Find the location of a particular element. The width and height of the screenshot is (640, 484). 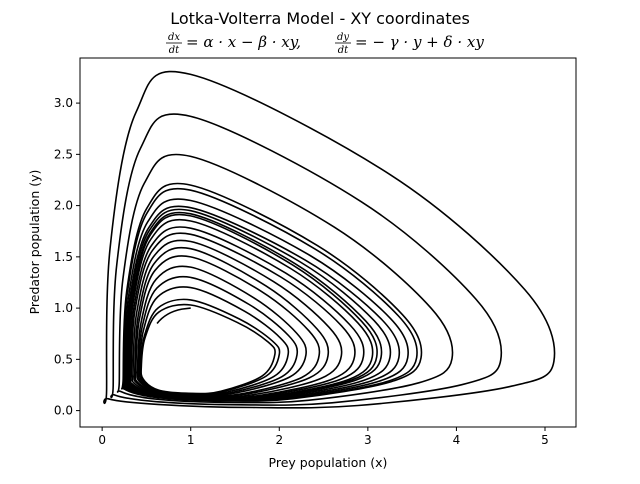

y-tick-label: 1.5 is located at coordinates (63, 257).